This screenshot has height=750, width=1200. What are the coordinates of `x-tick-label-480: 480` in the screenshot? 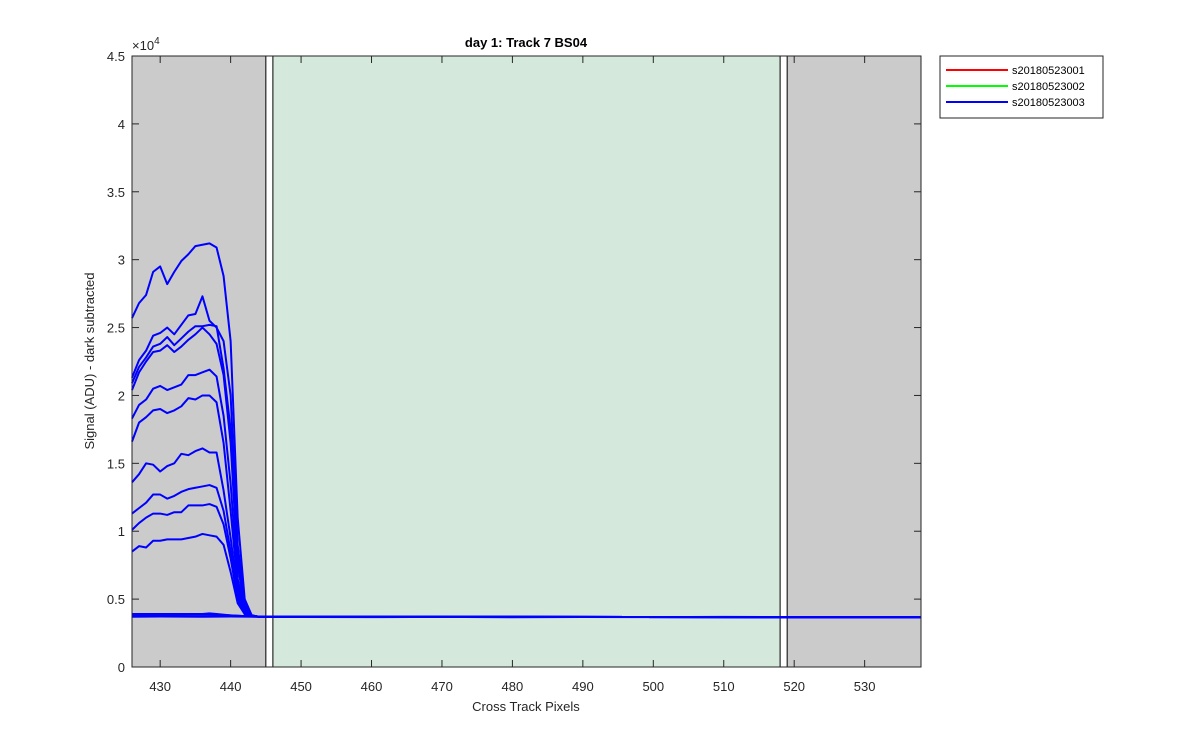 It's located at (513, 686).